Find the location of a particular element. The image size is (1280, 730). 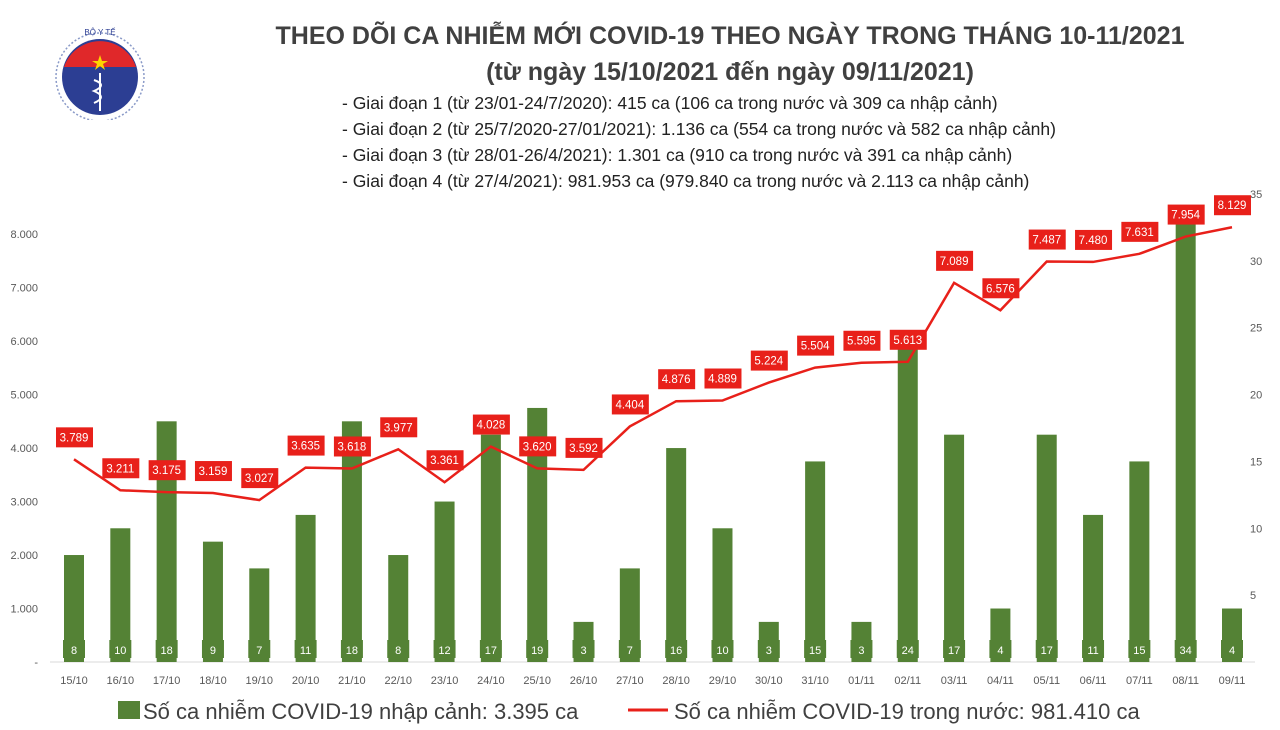

x-tick-label: 22/10 is located at coordinates (398, 681).